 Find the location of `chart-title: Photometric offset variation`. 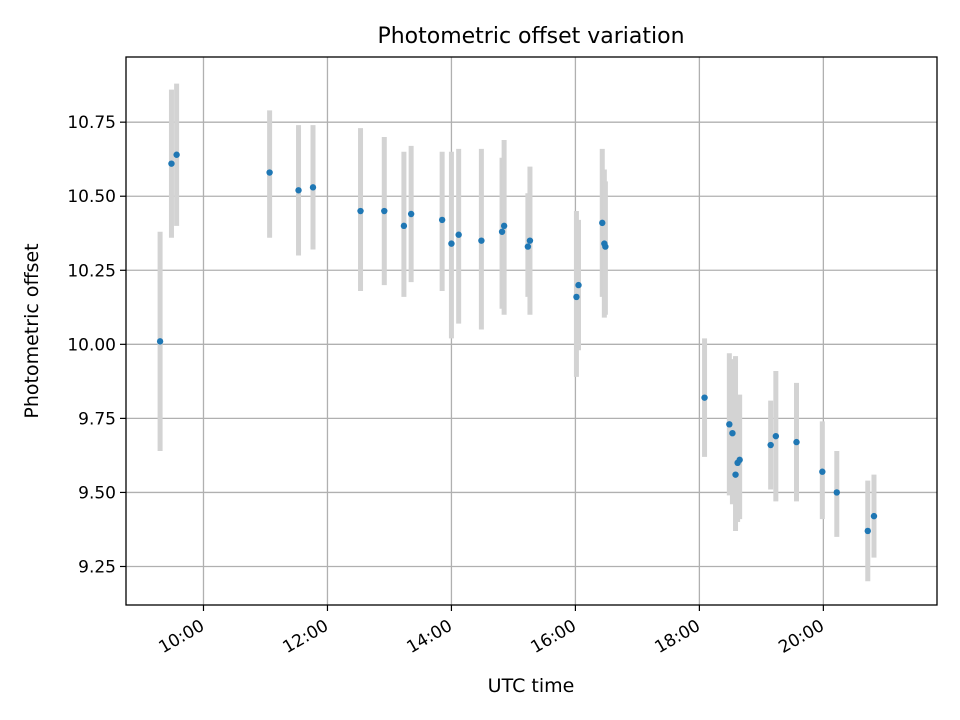

chart-title: Photometric offset variation is located at coordinates (530, 36).